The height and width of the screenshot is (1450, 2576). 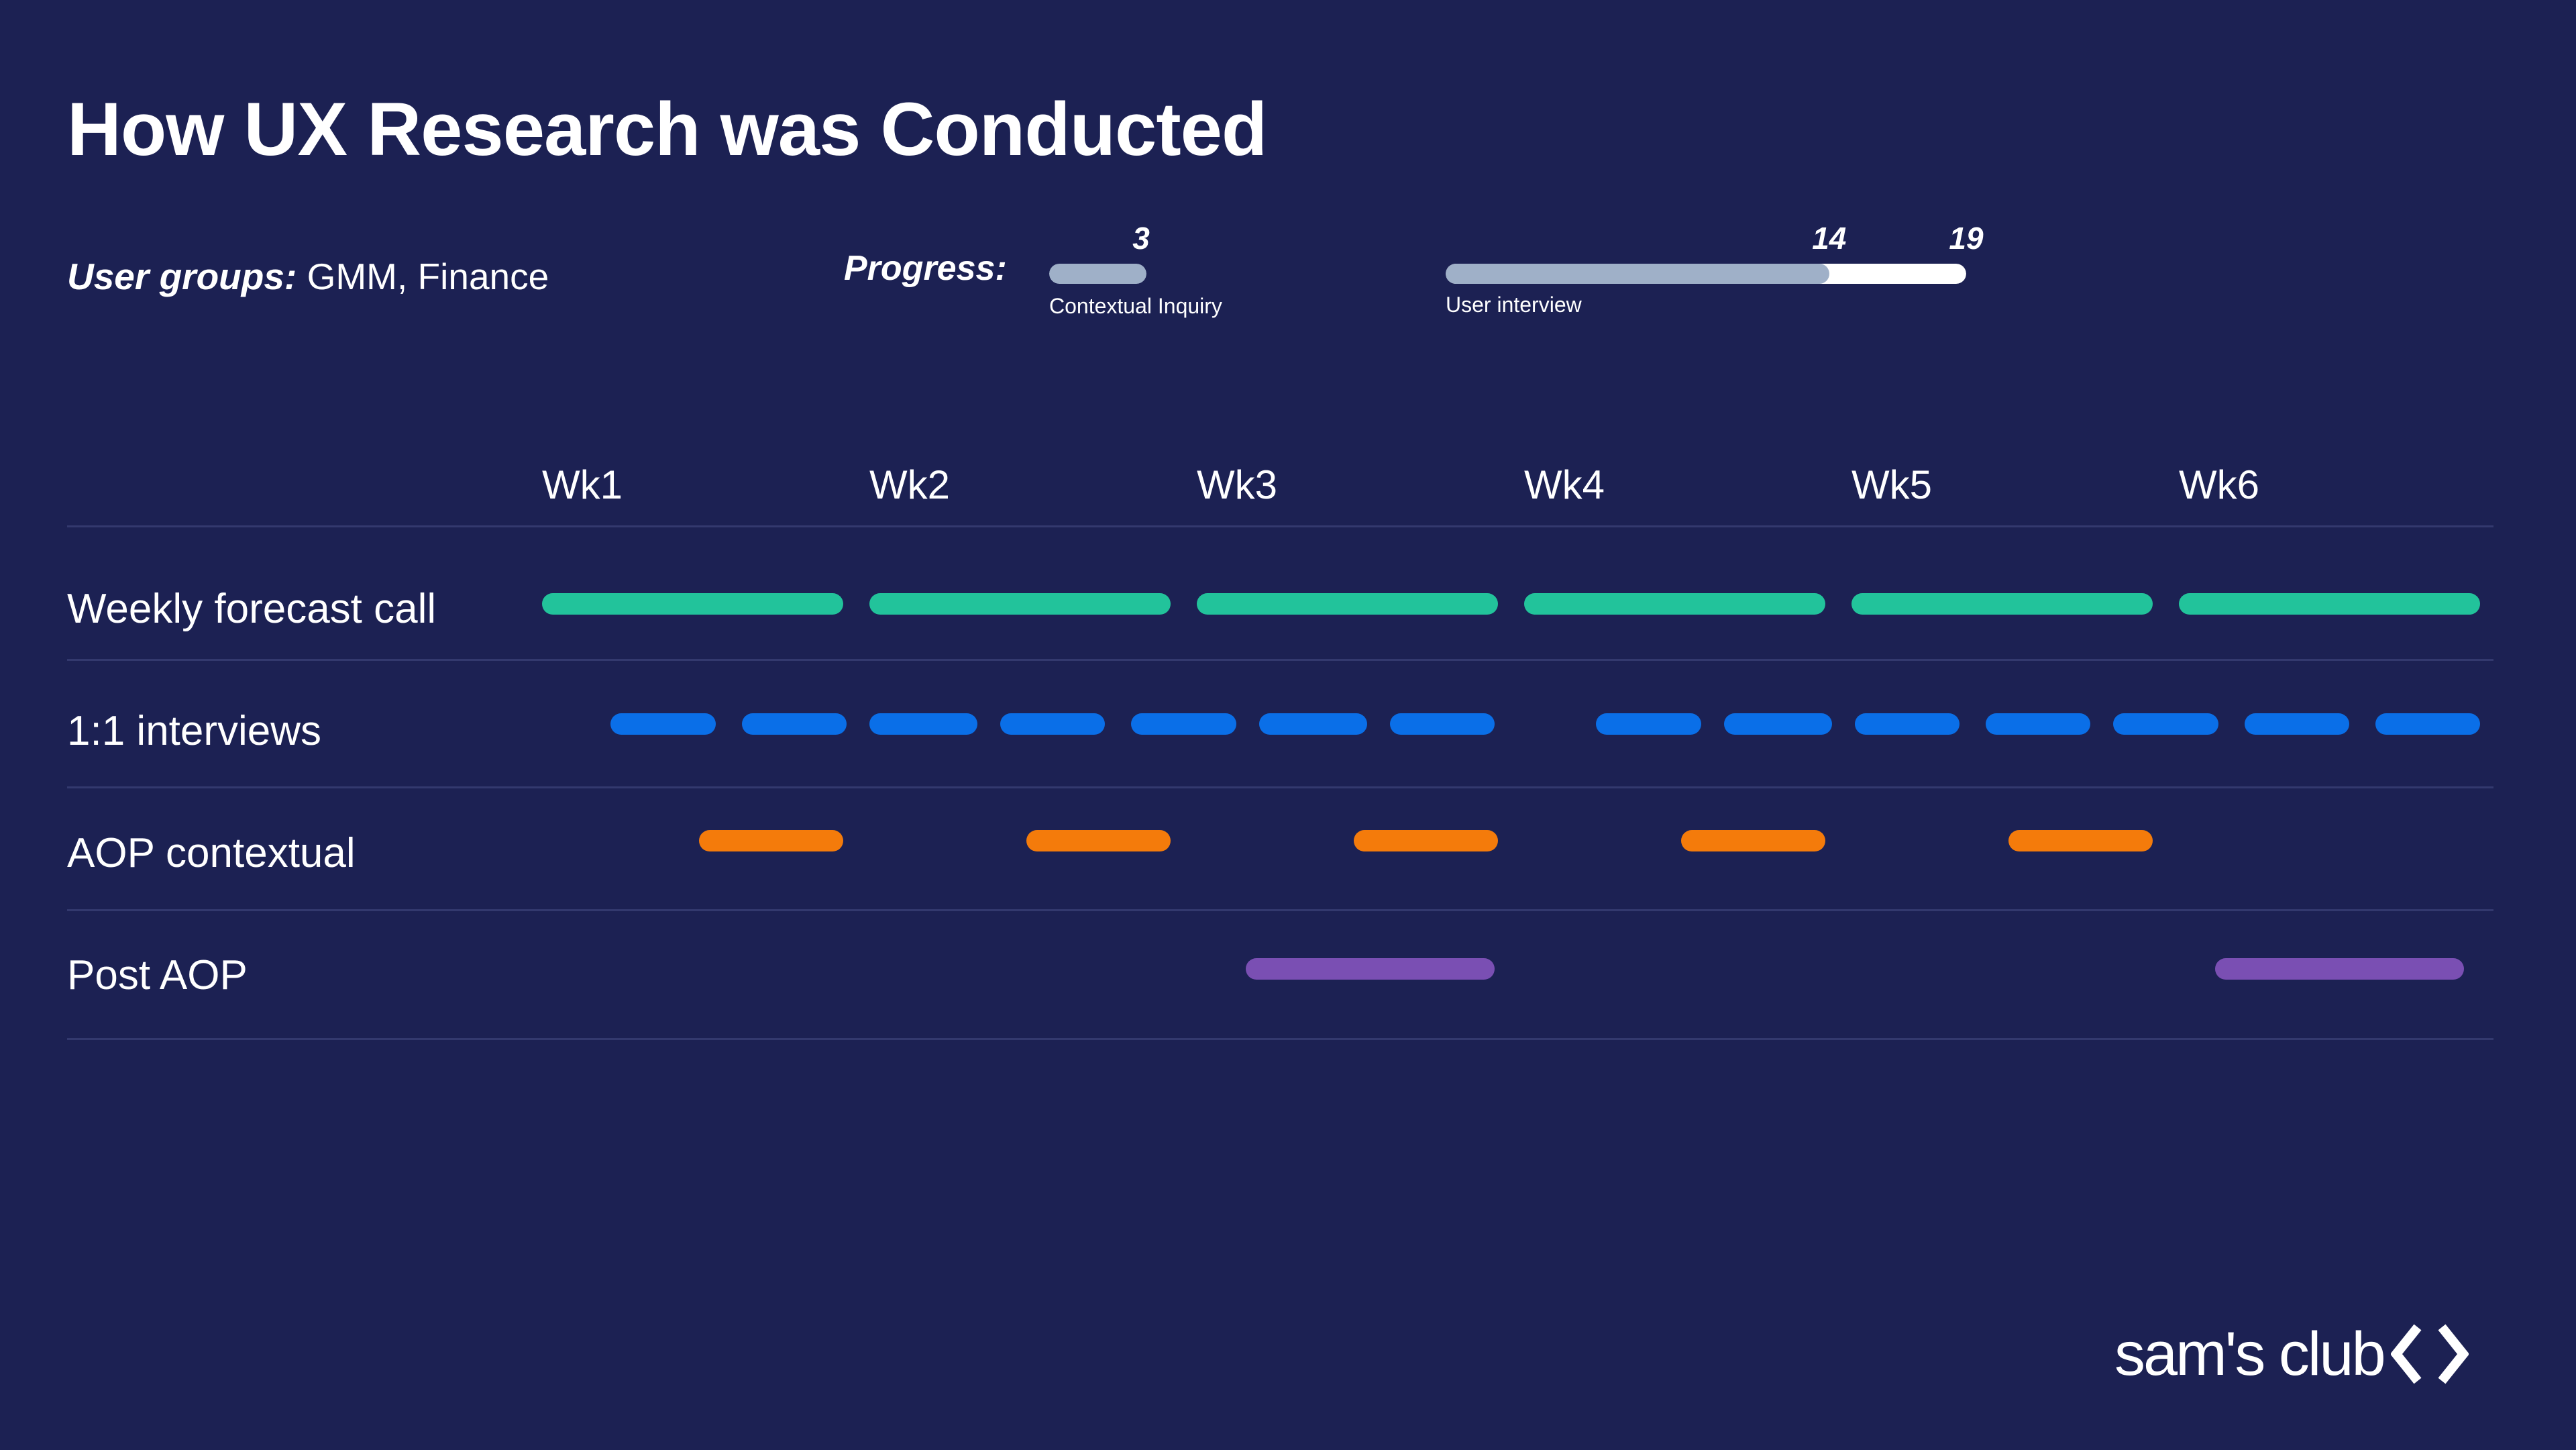 What do you see at coordinates (428, 276) in the screenshot?
I see `user-groups-value: GMM, Finance` at bounding box center [428, 276].